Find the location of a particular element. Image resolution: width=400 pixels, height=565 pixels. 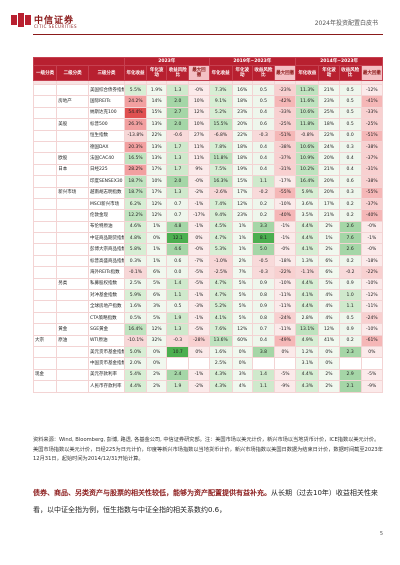

blank-header is located at coordinates (79, 61).